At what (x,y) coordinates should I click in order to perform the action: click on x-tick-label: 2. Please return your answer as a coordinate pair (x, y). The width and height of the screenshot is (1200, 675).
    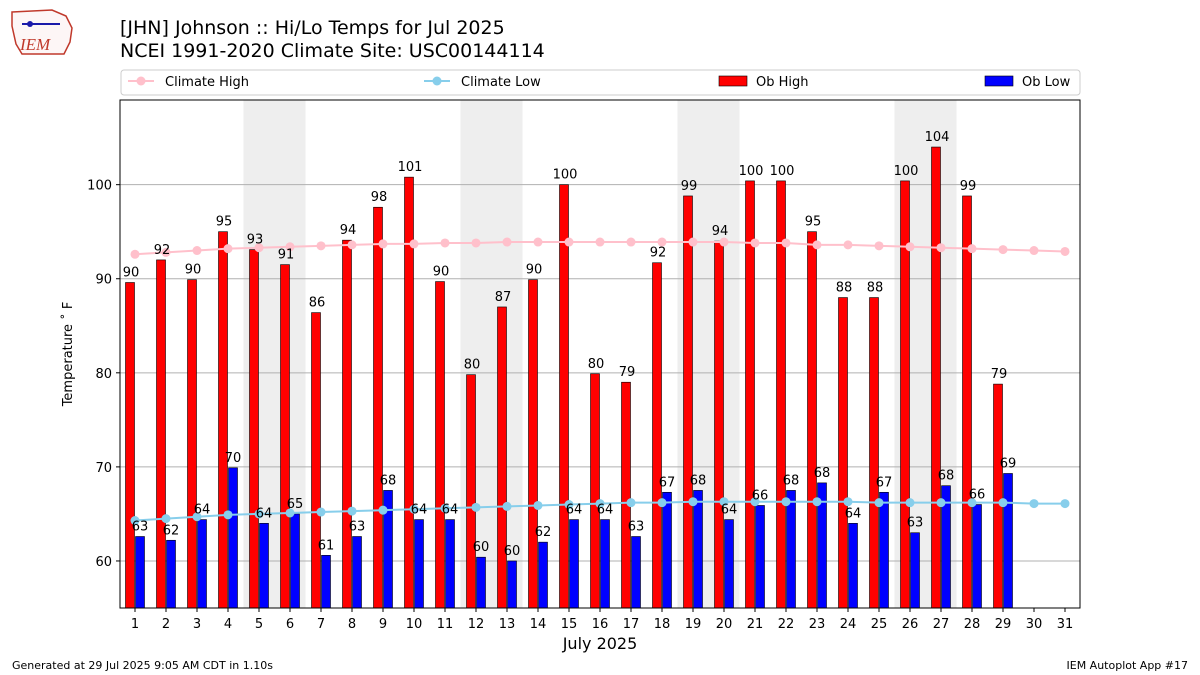
    Looking at the image, I should click on (166, 624).